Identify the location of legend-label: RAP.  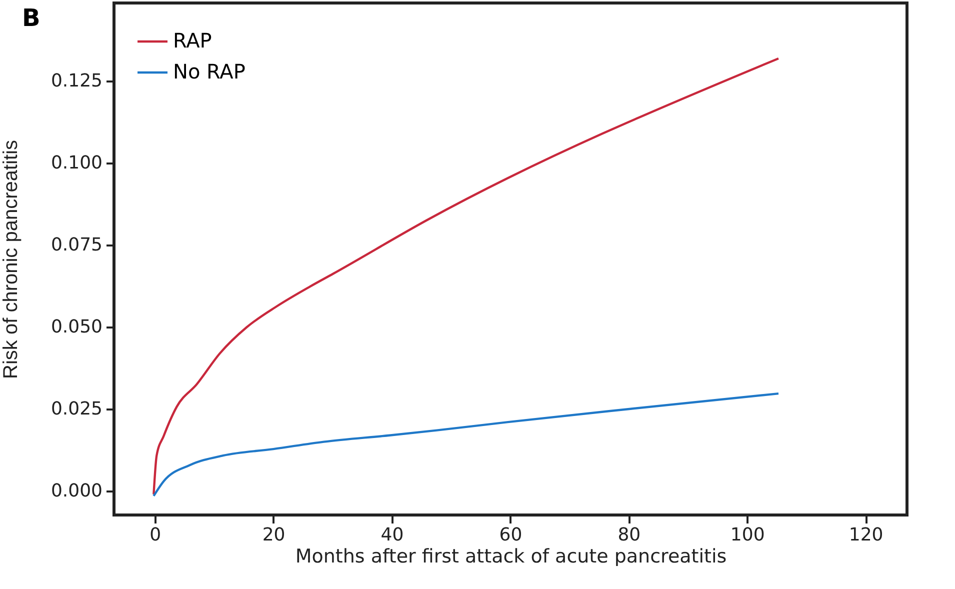
(192, 40).